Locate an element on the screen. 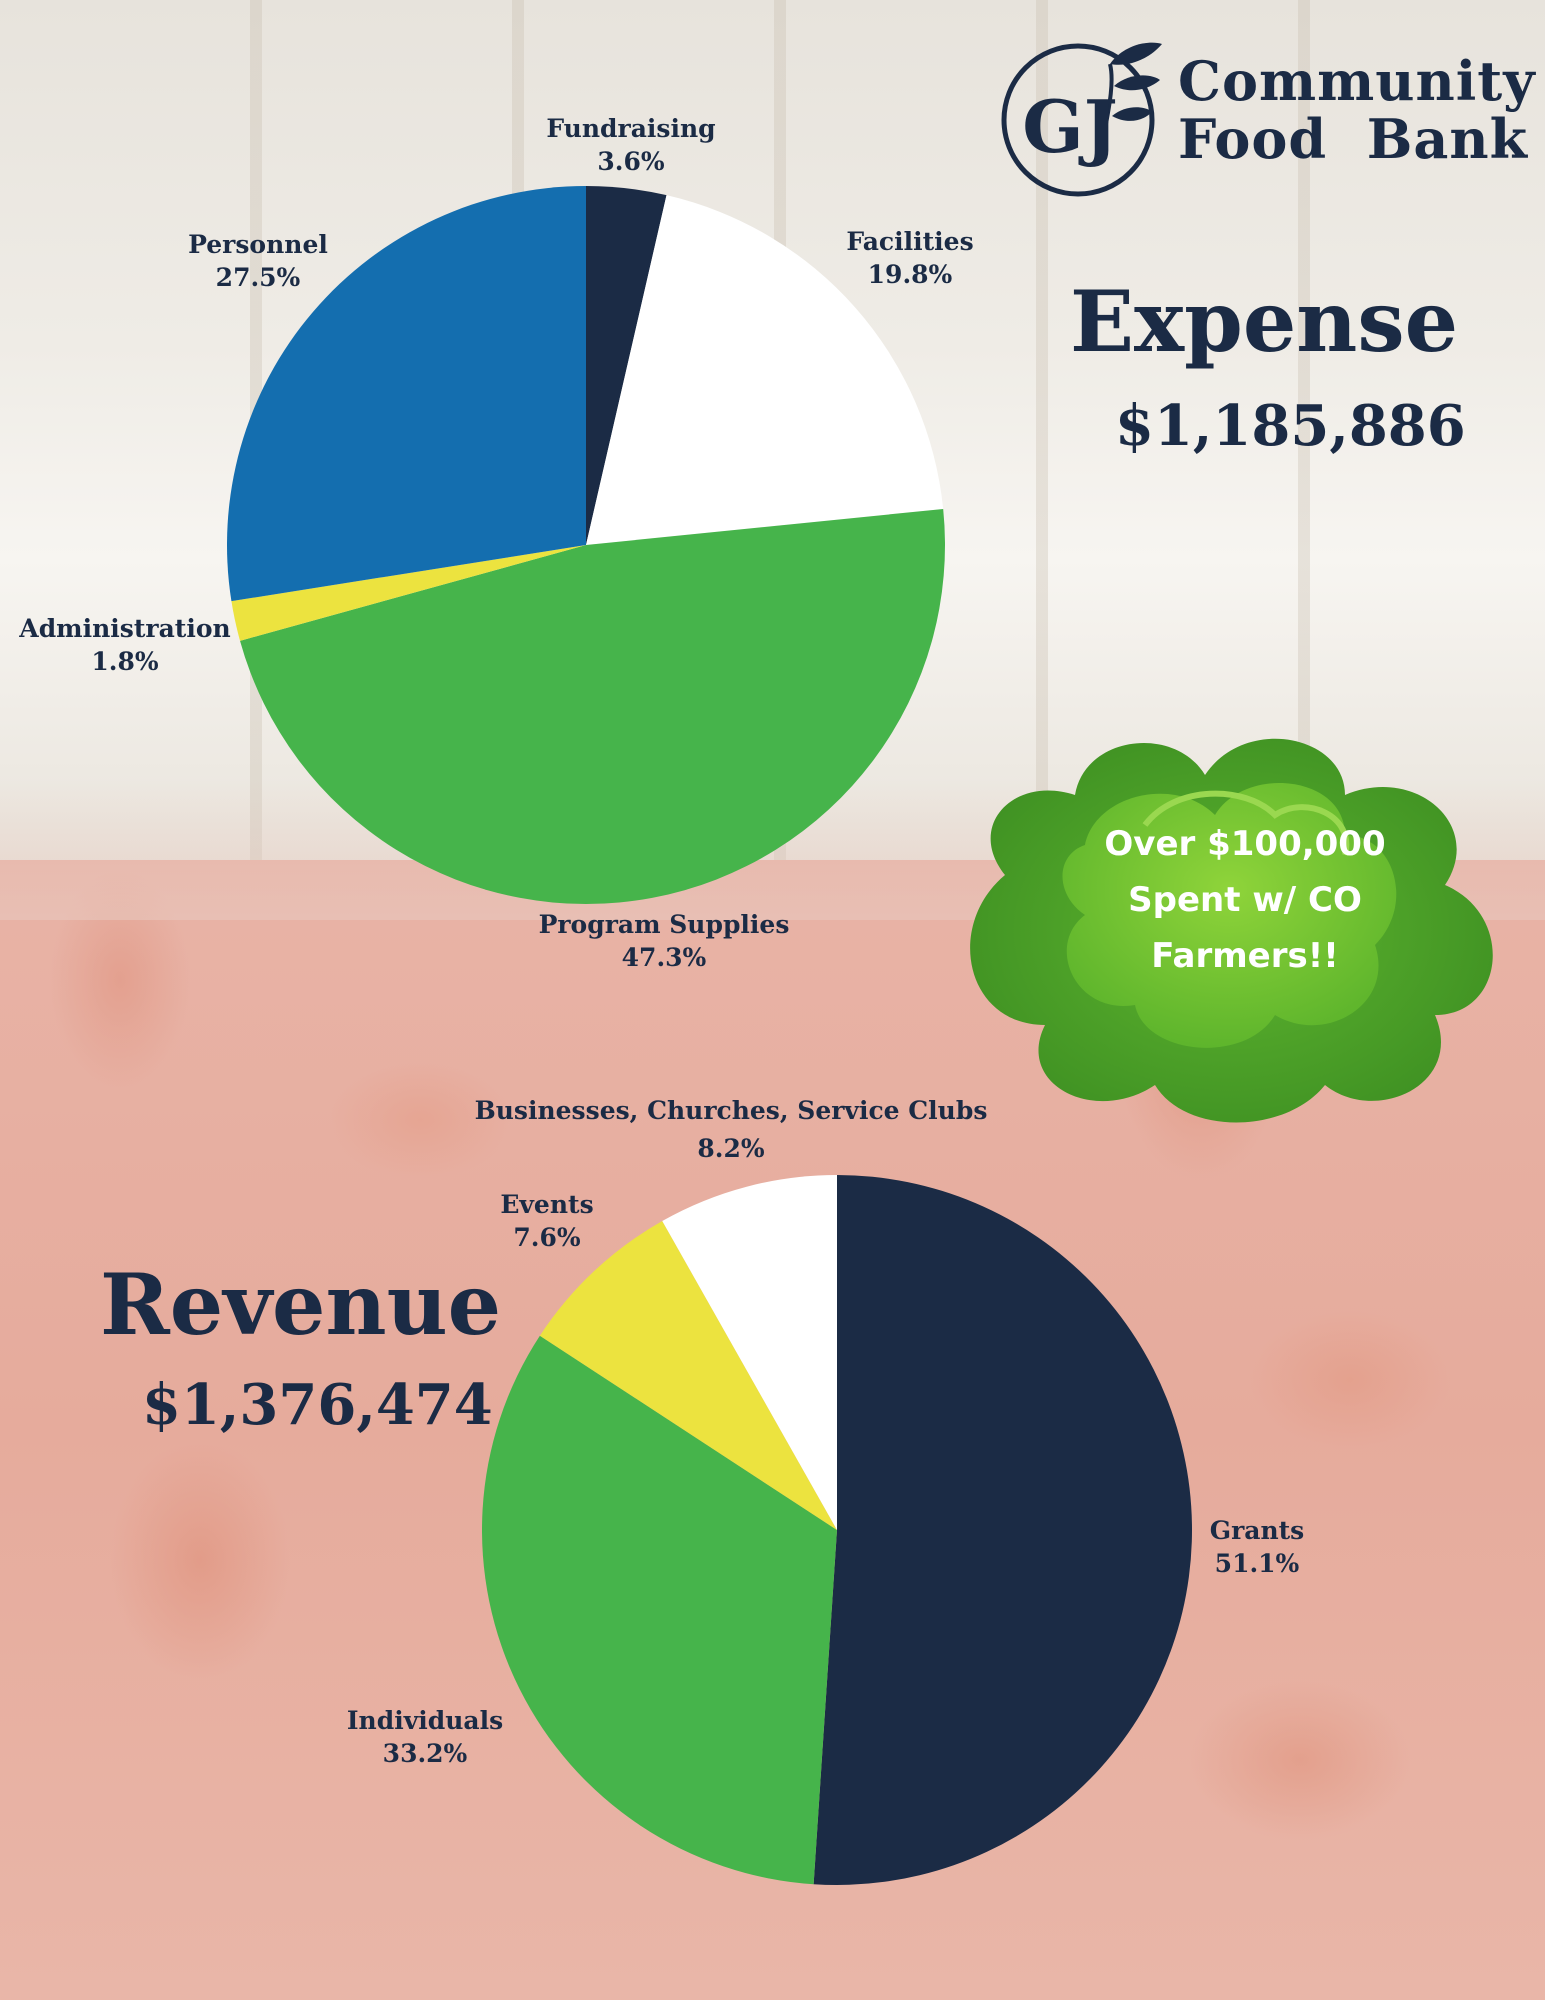 The width and height of the screenshot is (1545, 2000). expense-slice-facilities is located at coordinates (765, 370).